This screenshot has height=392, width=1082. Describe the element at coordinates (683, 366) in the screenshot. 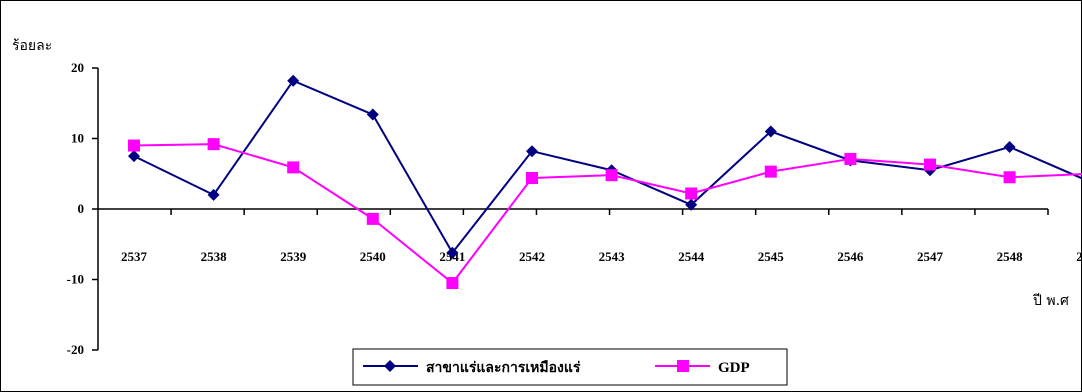

I see `legend-marker-gdp` at that location.